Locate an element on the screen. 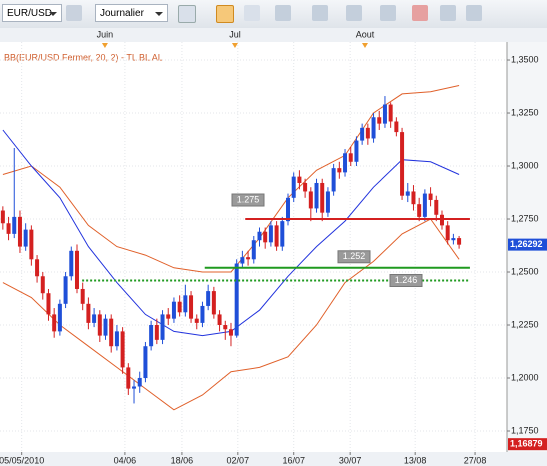 This screenshot has height=466, width=547. y-tick-label: 1,3250 is located at coordinates (525, 112).